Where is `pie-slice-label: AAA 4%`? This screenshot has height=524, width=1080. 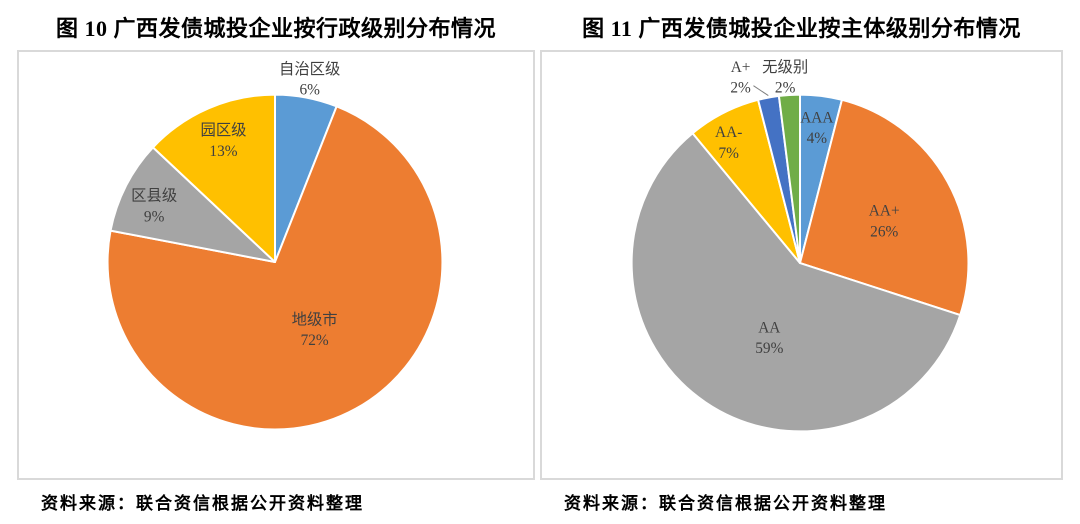
pie-slice-label: AAA 4% is located at coordinates (816, 128).